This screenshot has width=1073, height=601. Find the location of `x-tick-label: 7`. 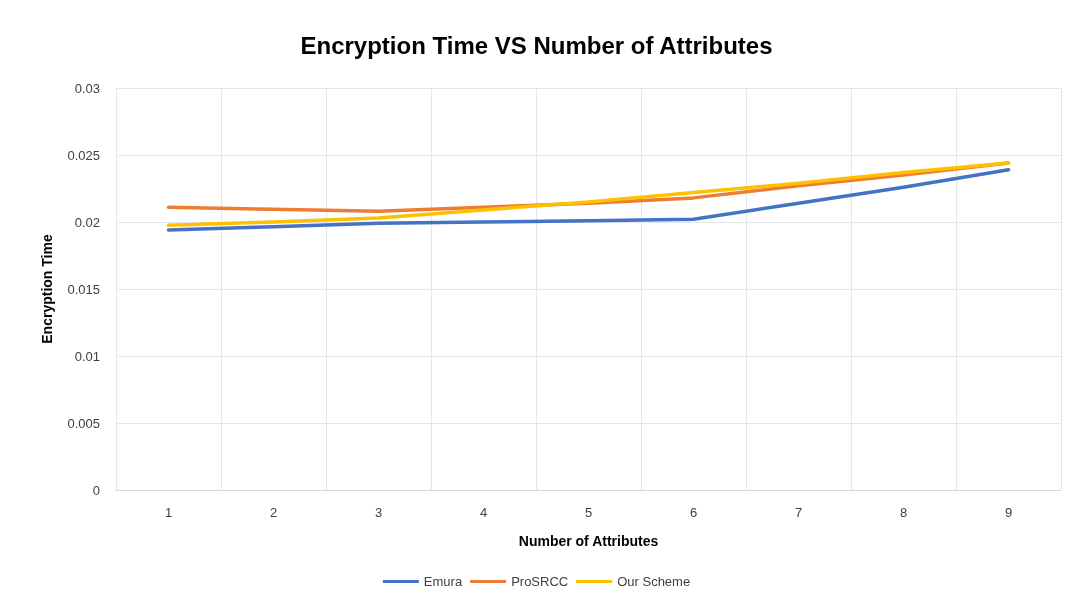

x-tick-label: 7 is located at coordinates (798, 512).